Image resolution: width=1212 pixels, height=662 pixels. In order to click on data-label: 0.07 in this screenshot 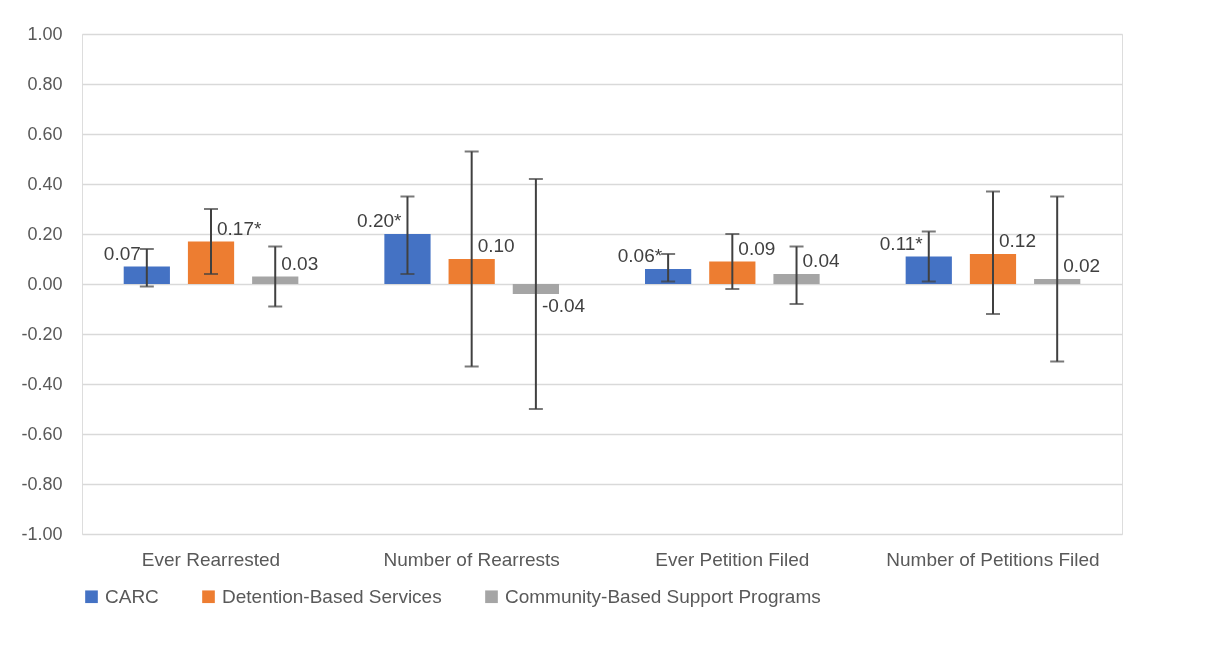, I will do `click(122, 253)`.